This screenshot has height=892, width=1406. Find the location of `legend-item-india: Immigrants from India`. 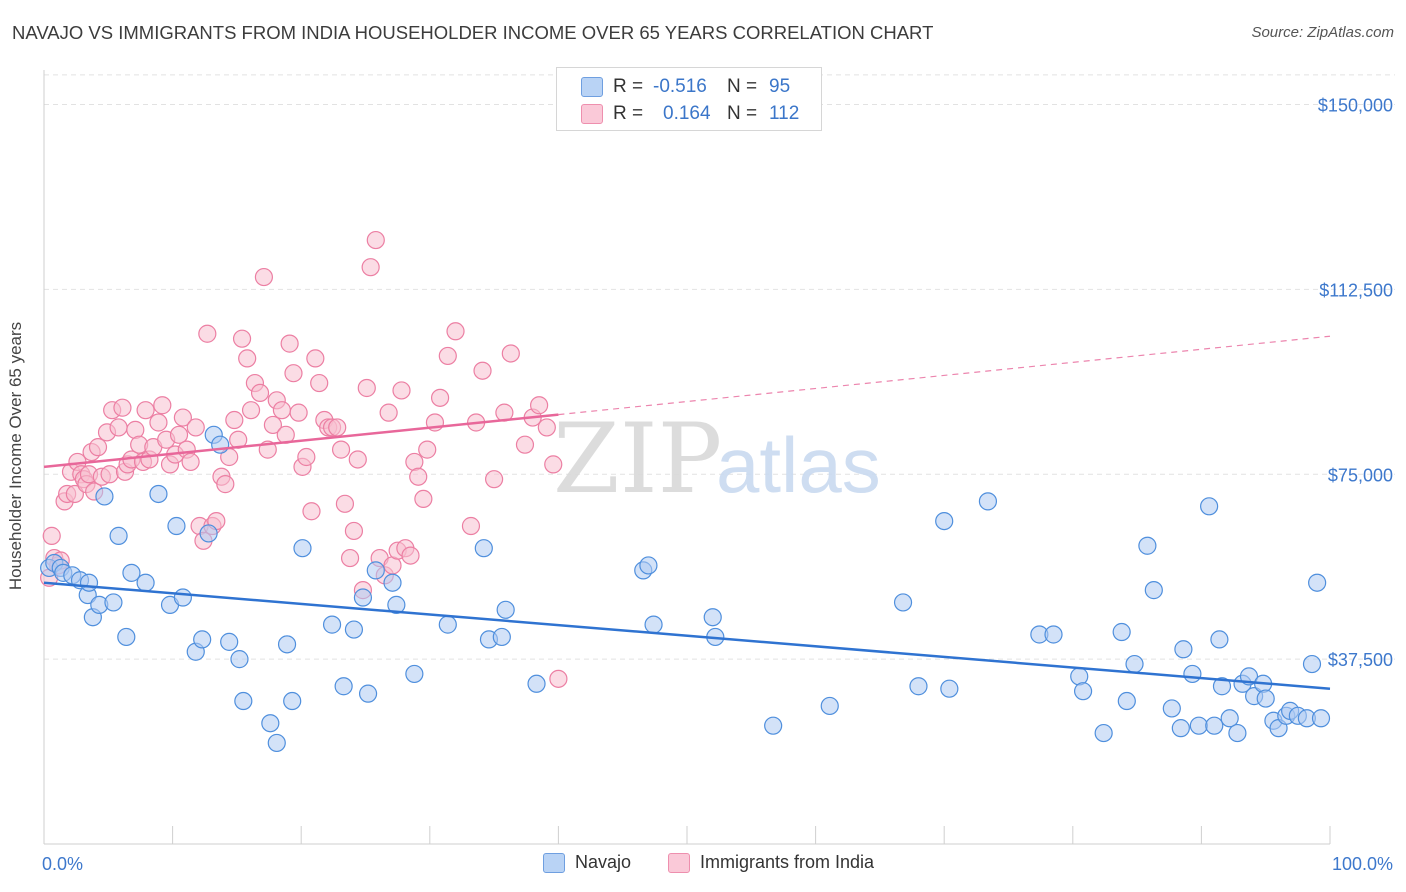

legend-item-india: Immigrants from India is located at coordinates (771, 862).